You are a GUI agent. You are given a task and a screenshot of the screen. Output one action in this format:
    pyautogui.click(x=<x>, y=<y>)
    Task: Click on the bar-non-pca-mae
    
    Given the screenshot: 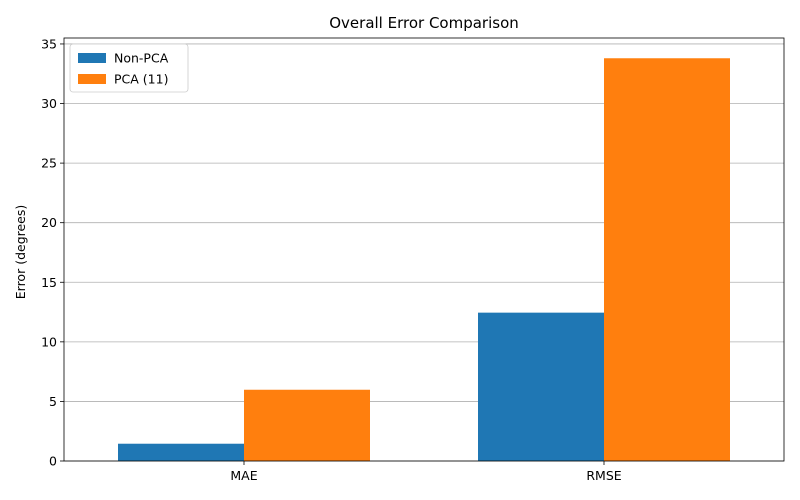 What is the action you would take?
    pyautogui.click(x=181, y=452)
    